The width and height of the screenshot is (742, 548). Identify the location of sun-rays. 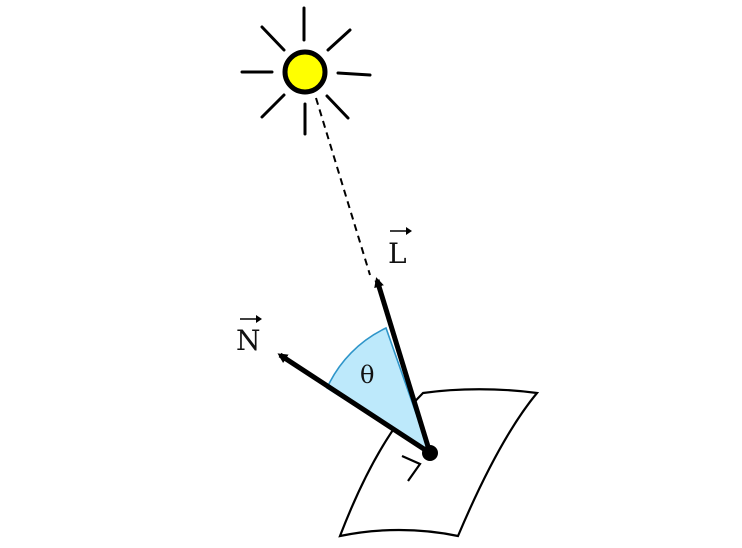
(306, 71).